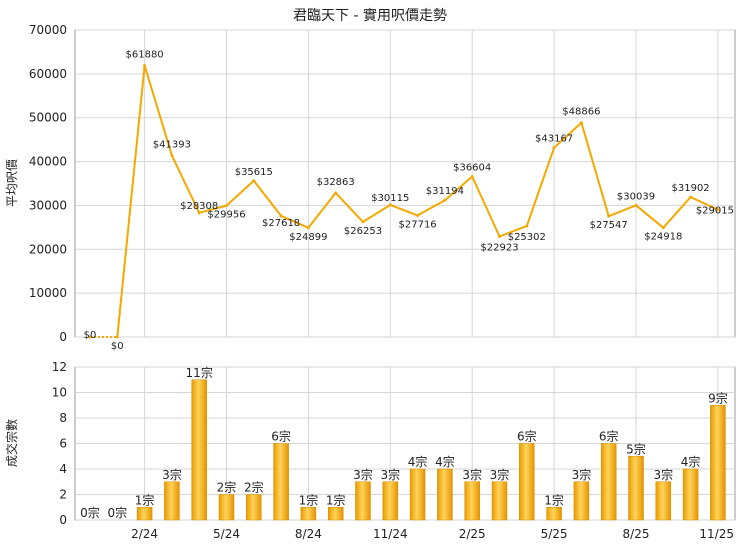 This screenshot has height=550, width=740. What do you see at coordinates (59, 367) in the screenshot?
I see `bar-y-tick-label: 12` at bounding box center [59, 367].